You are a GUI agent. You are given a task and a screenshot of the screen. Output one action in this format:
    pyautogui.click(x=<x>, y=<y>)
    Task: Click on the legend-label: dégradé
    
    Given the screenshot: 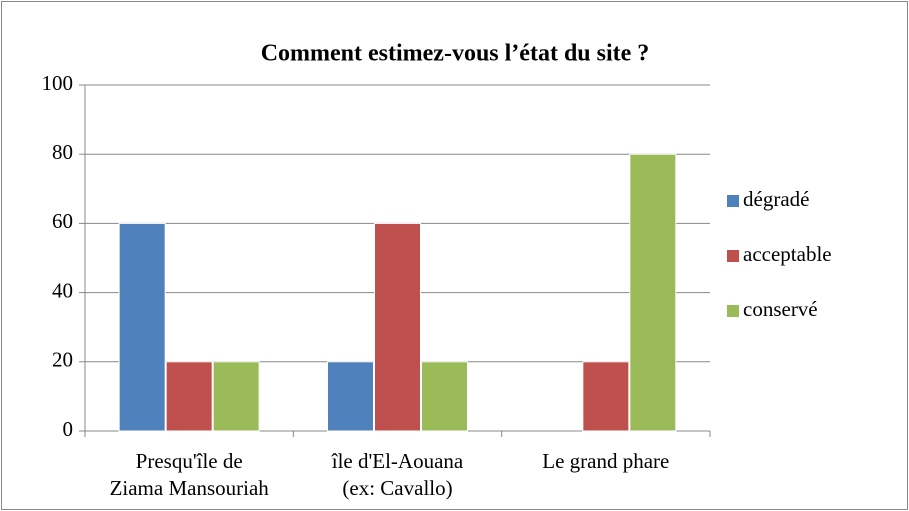 What is the action you would take?
    pyautogui.click(x=776, y=199)
    